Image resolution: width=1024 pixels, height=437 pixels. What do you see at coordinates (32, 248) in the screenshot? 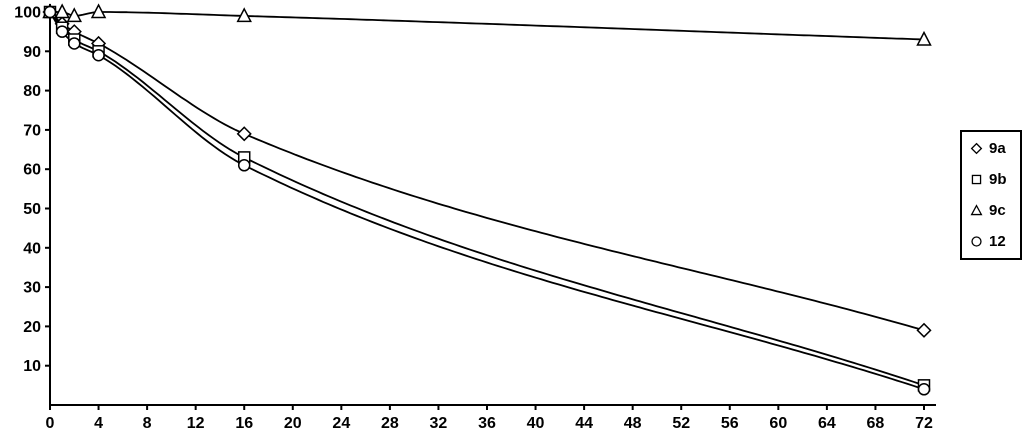
I see `y-tick-label: 40` at bounding box center [32, 248].